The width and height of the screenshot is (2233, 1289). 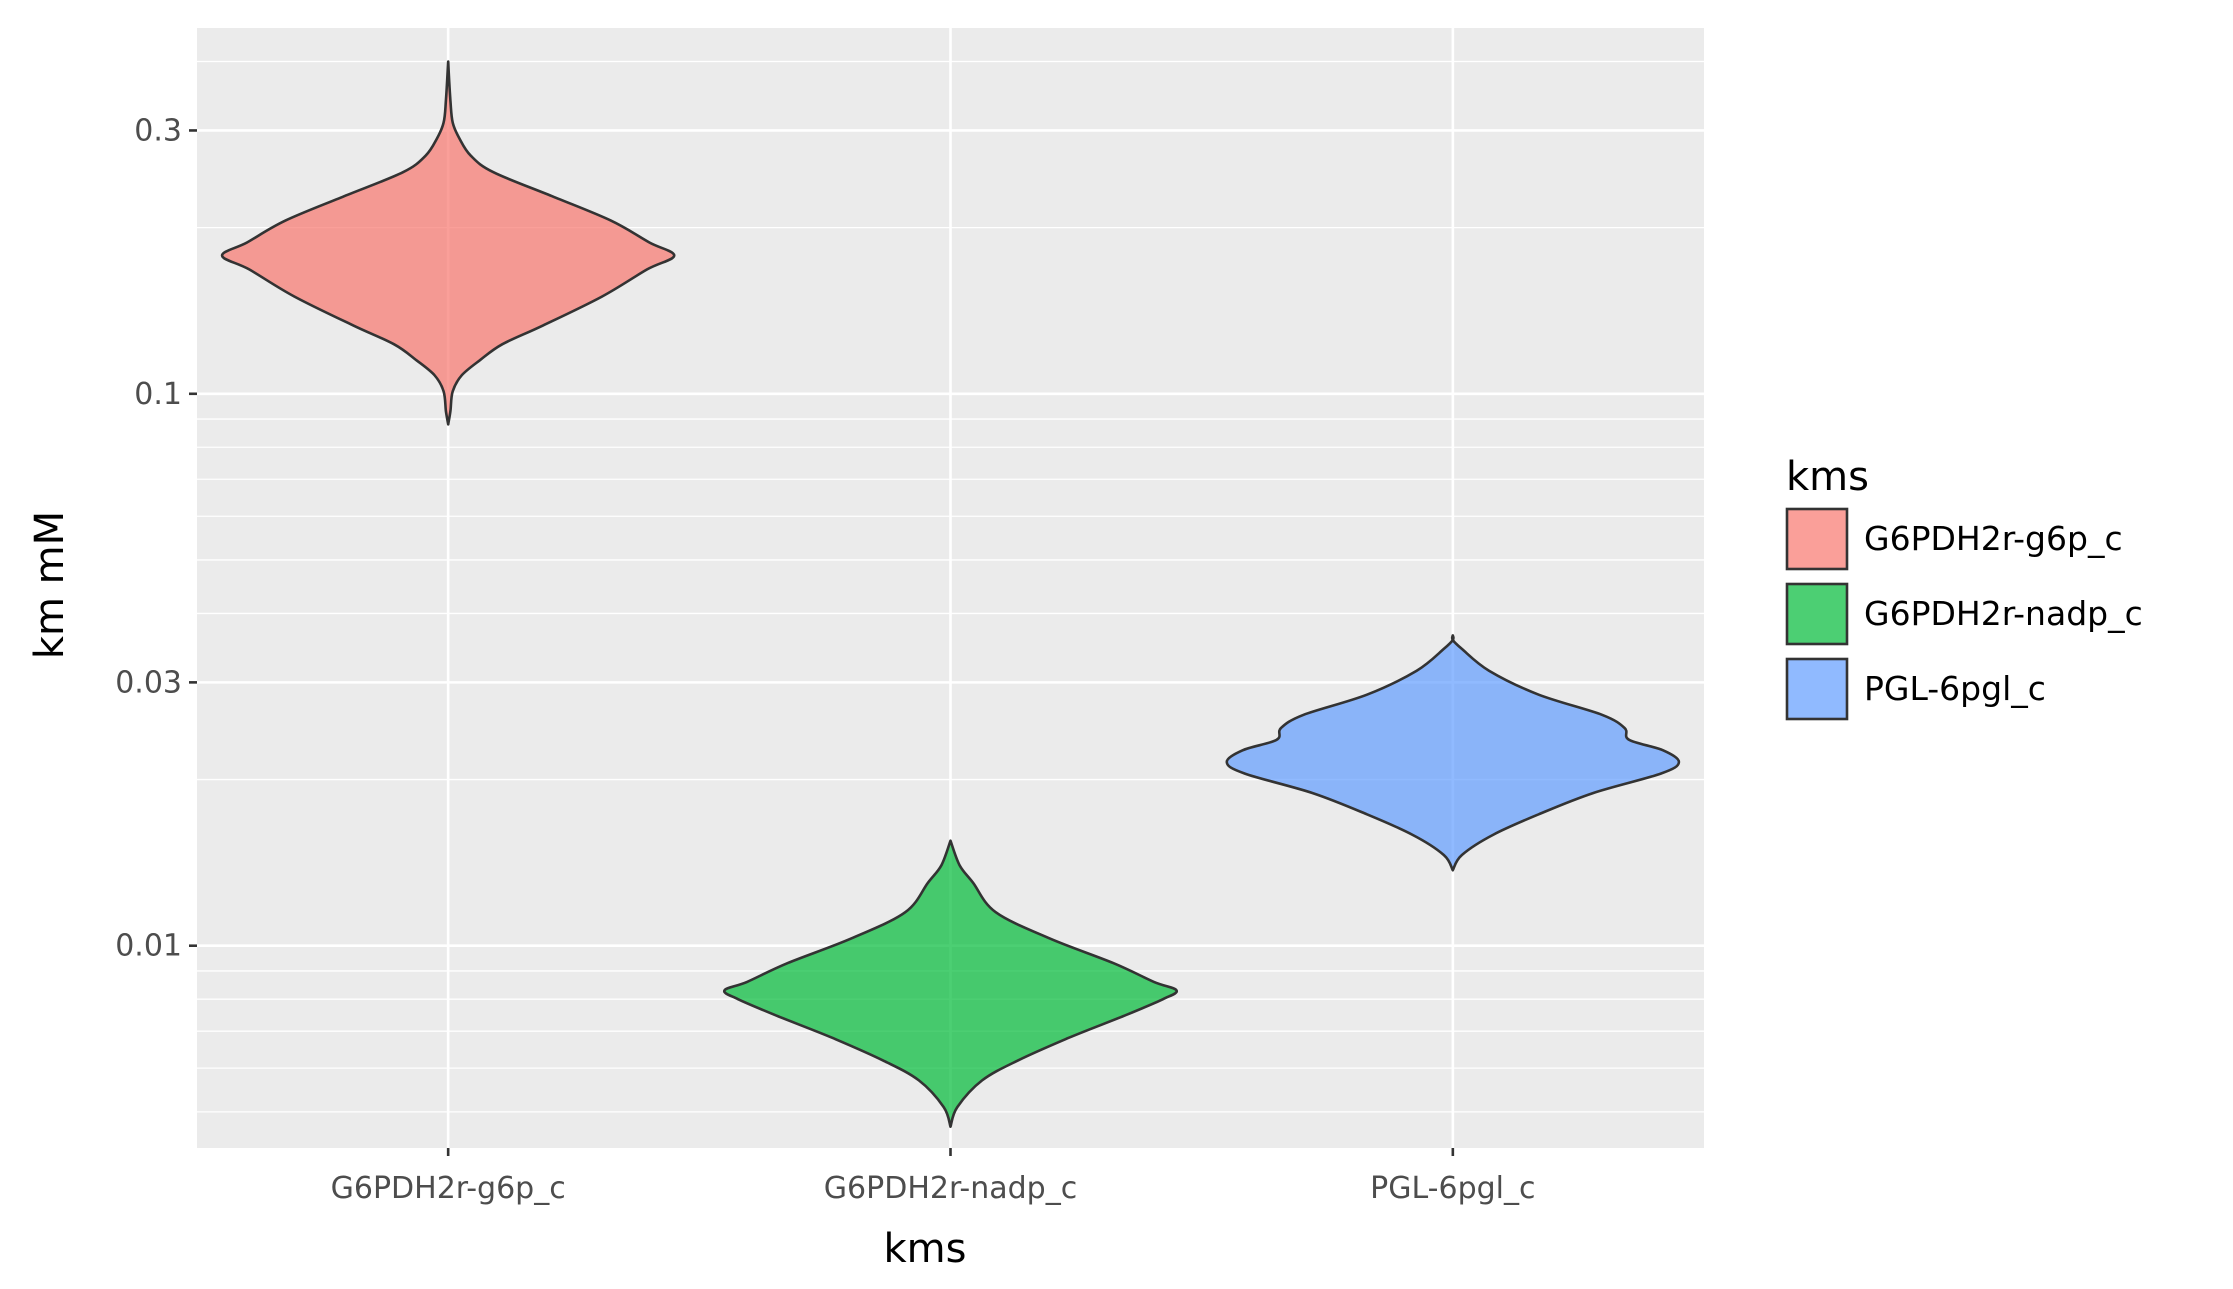 I want to click on x-tick-label: G6PDH2r-g6p_c, so click(x=448, y=1188).